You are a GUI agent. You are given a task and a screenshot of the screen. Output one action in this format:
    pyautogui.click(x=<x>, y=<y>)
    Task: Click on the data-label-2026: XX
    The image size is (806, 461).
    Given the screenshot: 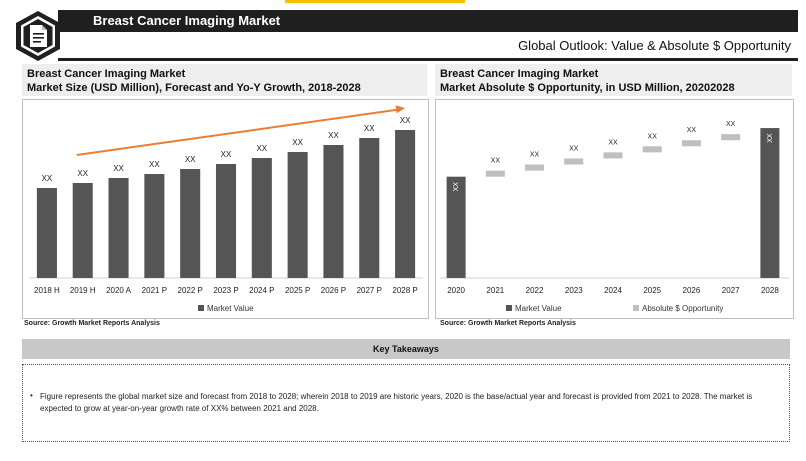 What is the action you would take?
    pyautogui.click(x=692, y=130)
    